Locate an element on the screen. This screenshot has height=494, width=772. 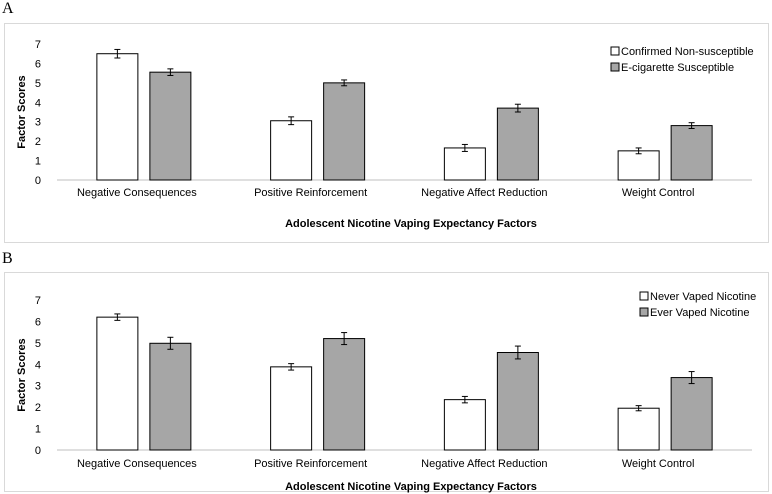
legend-label: E-cigarette Susceptible is located at coordinates (677, 68).